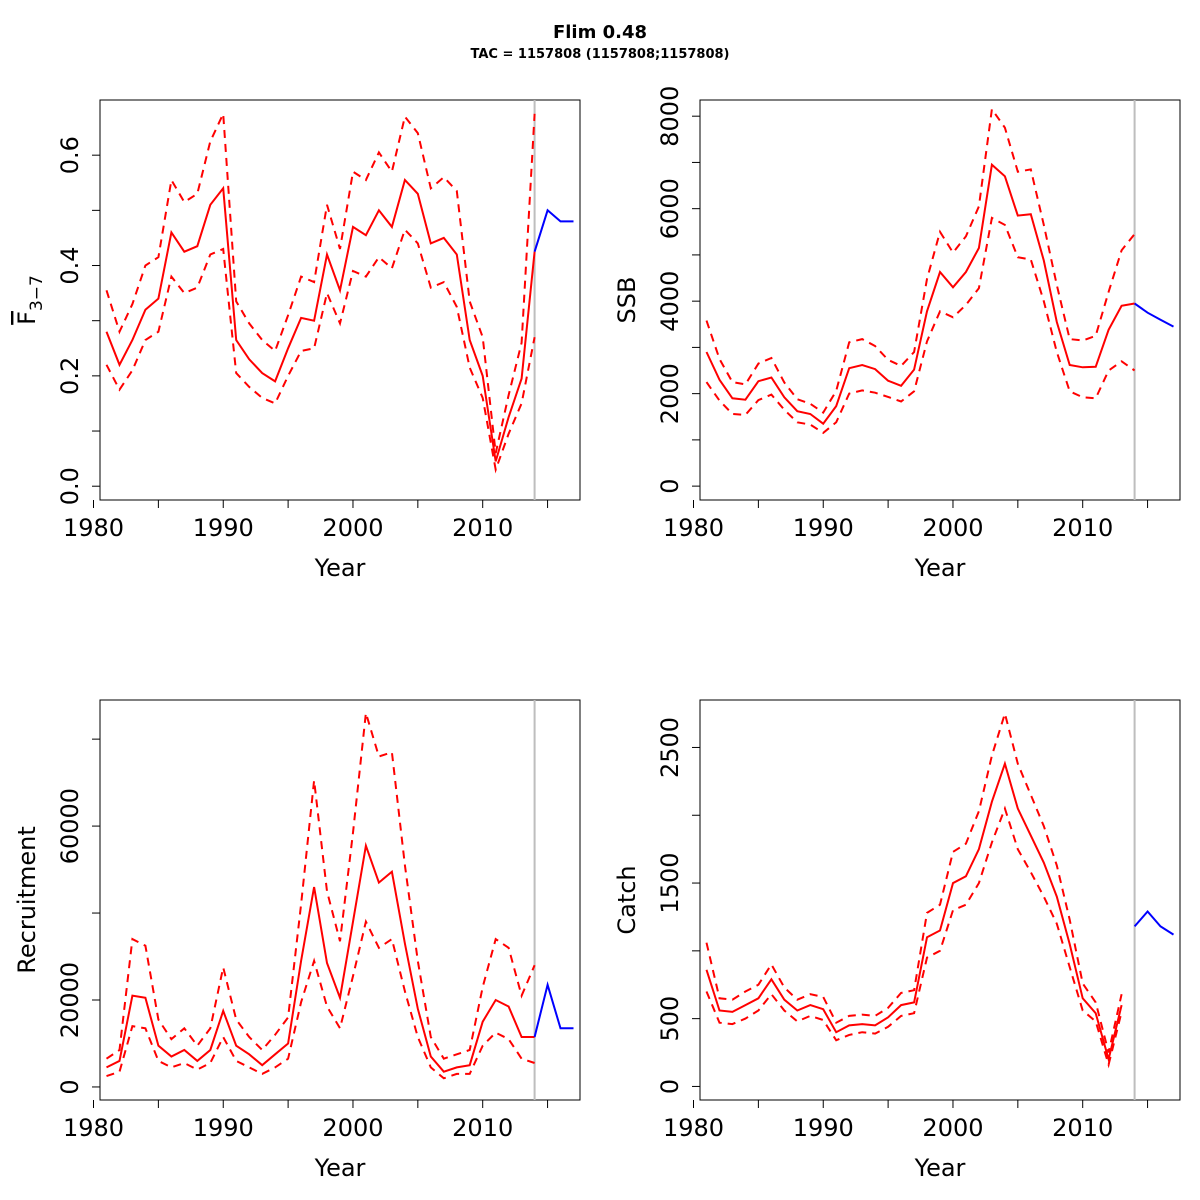 The width and height of the screenshot is (1200, 1200). I want to click on y-tick-label: 0.6, so click(70, 155).